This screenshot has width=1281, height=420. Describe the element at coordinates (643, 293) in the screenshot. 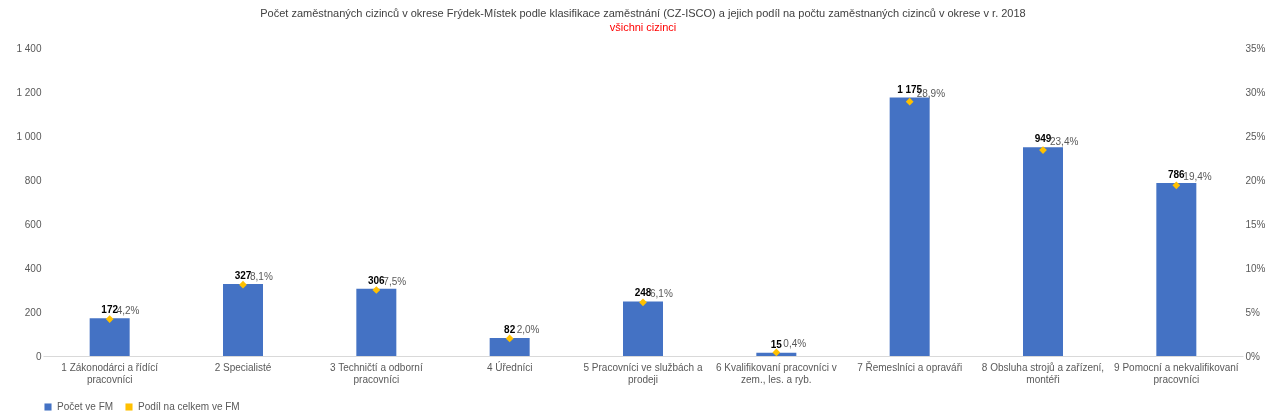

I see `data-label: 248` at that location.